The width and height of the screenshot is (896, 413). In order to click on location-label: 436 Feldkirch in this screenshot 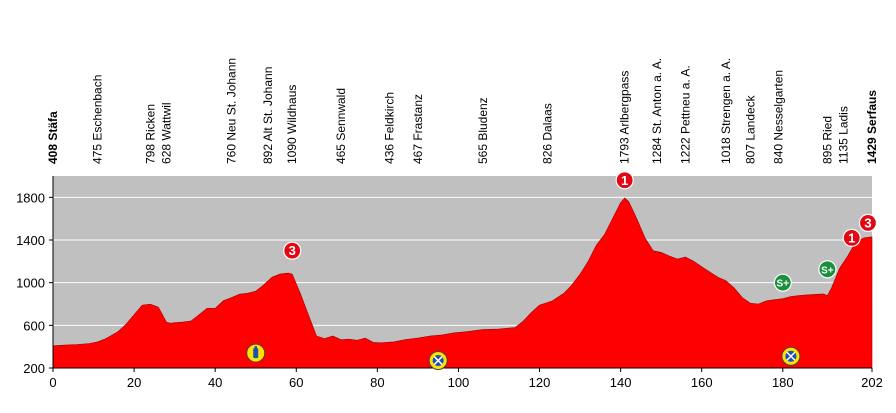, I will do `click(390, 128)`.